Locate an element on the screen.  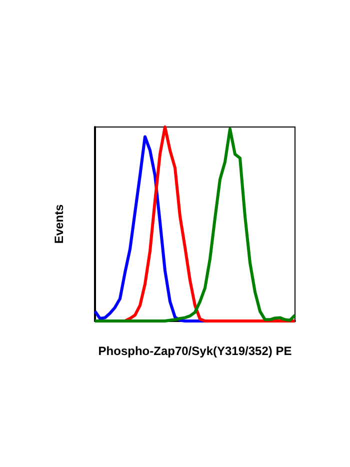
x-axis-title: Phospho-Zap70/Syk(Y319/352) PE is located at coordinates (195, 351).